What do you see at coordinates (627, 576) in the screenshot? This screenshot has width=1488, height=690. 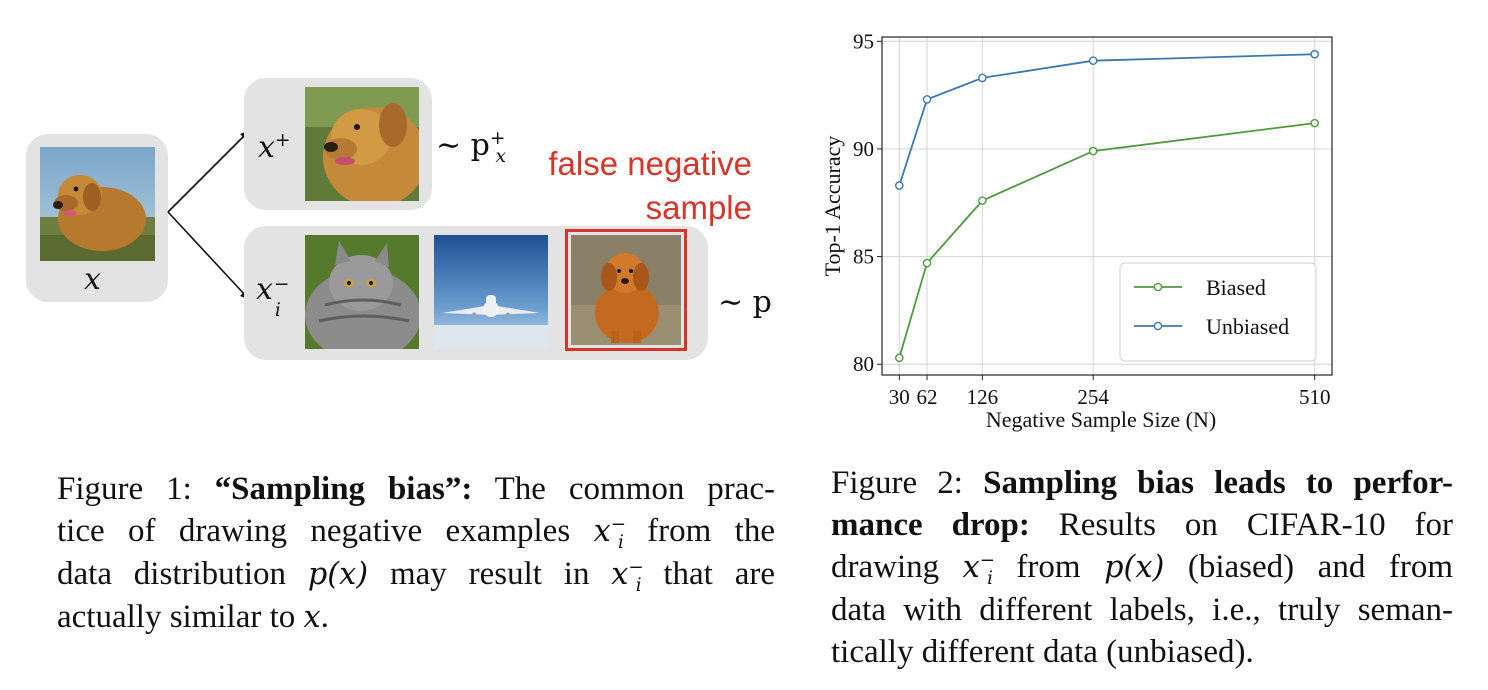 I see `math-x-i-minus-2: x−i` at bounding box center [627, 576].